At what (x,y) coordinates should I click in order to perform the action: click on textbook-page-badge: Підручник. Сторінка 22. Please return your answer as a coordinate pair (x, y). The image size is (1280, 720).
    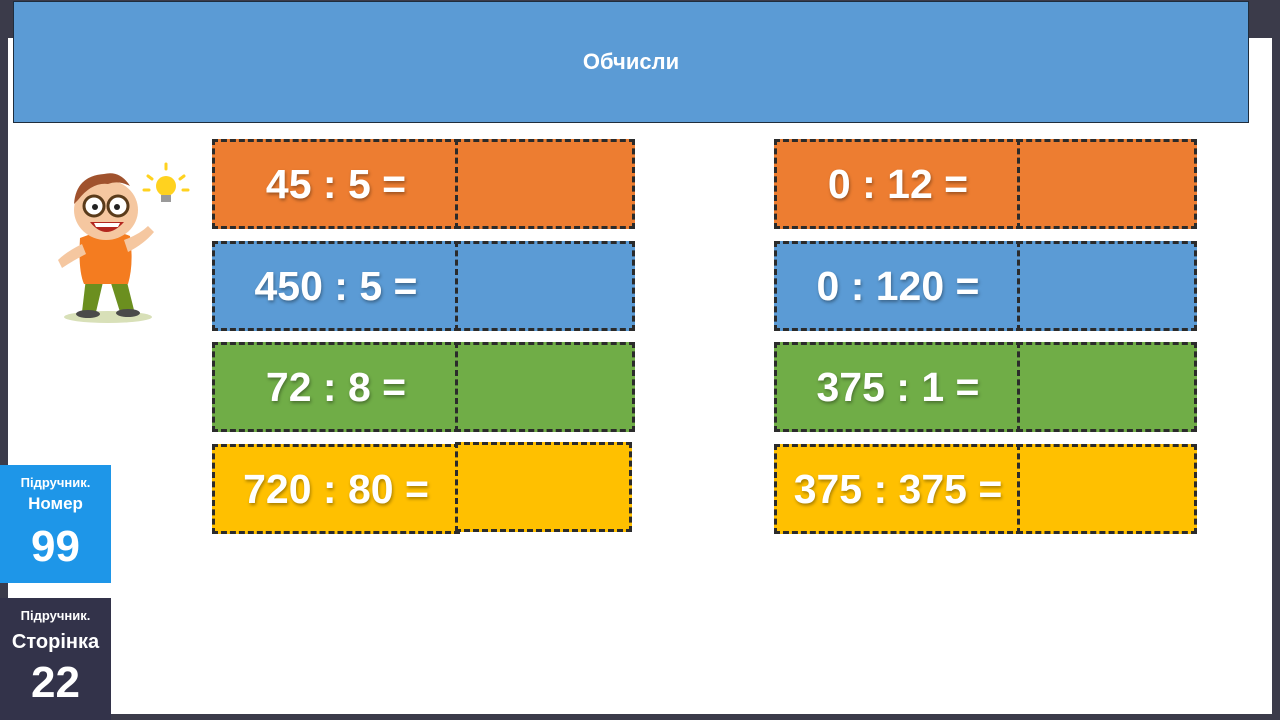
    Looking at the image, I should click on (55, 659).